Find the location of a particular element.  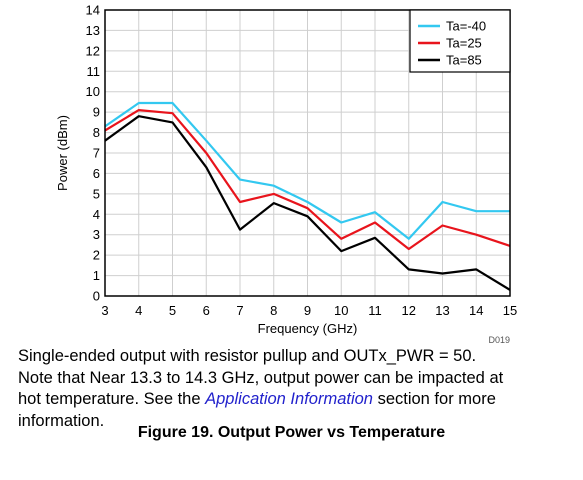

x-tick-label: 14 is located at coordinates (476, 310).